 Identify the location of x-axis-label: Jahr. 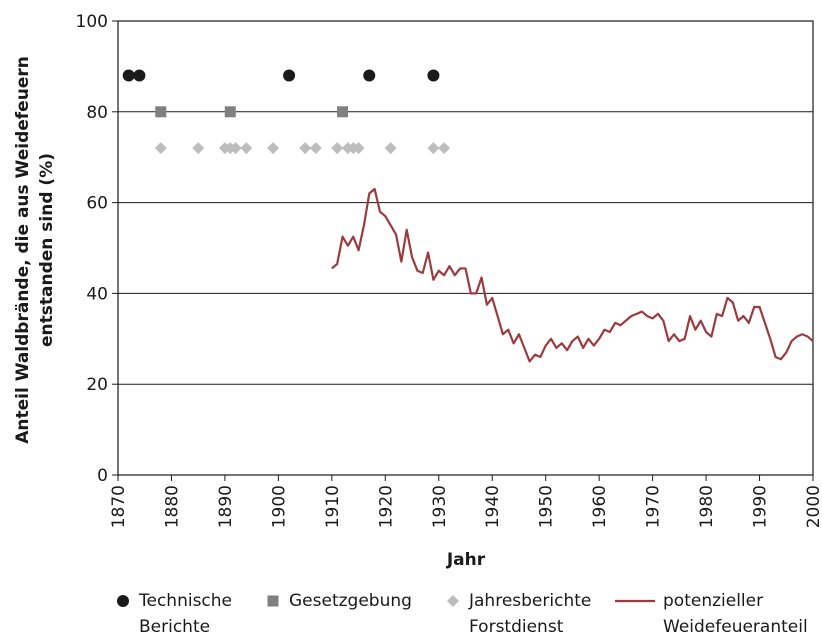
(466, 560).